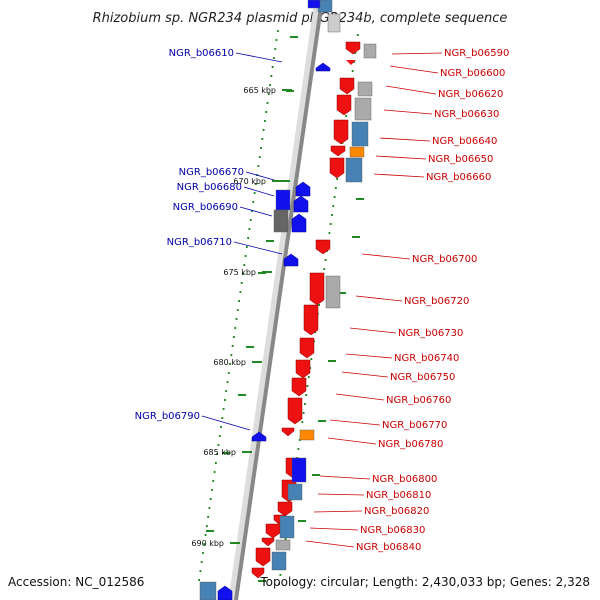  I want to click on gene-label-reverse: NGR_b06670, so click(211, 172).